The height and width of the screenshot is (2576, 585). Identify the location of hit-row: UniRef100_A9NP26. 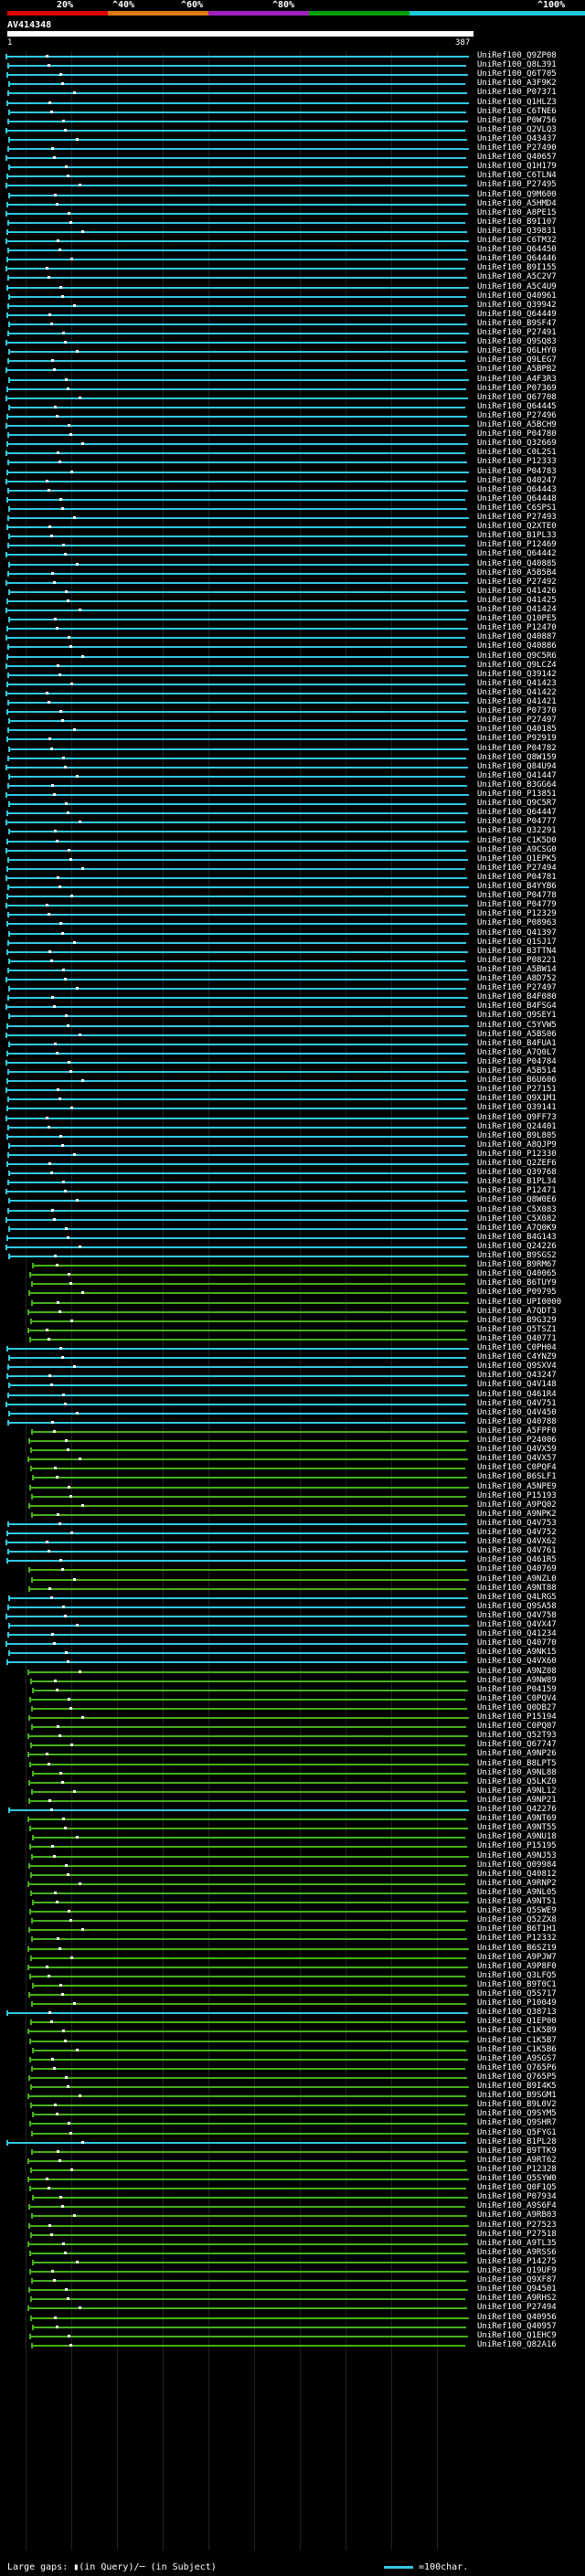
(293, 1754).